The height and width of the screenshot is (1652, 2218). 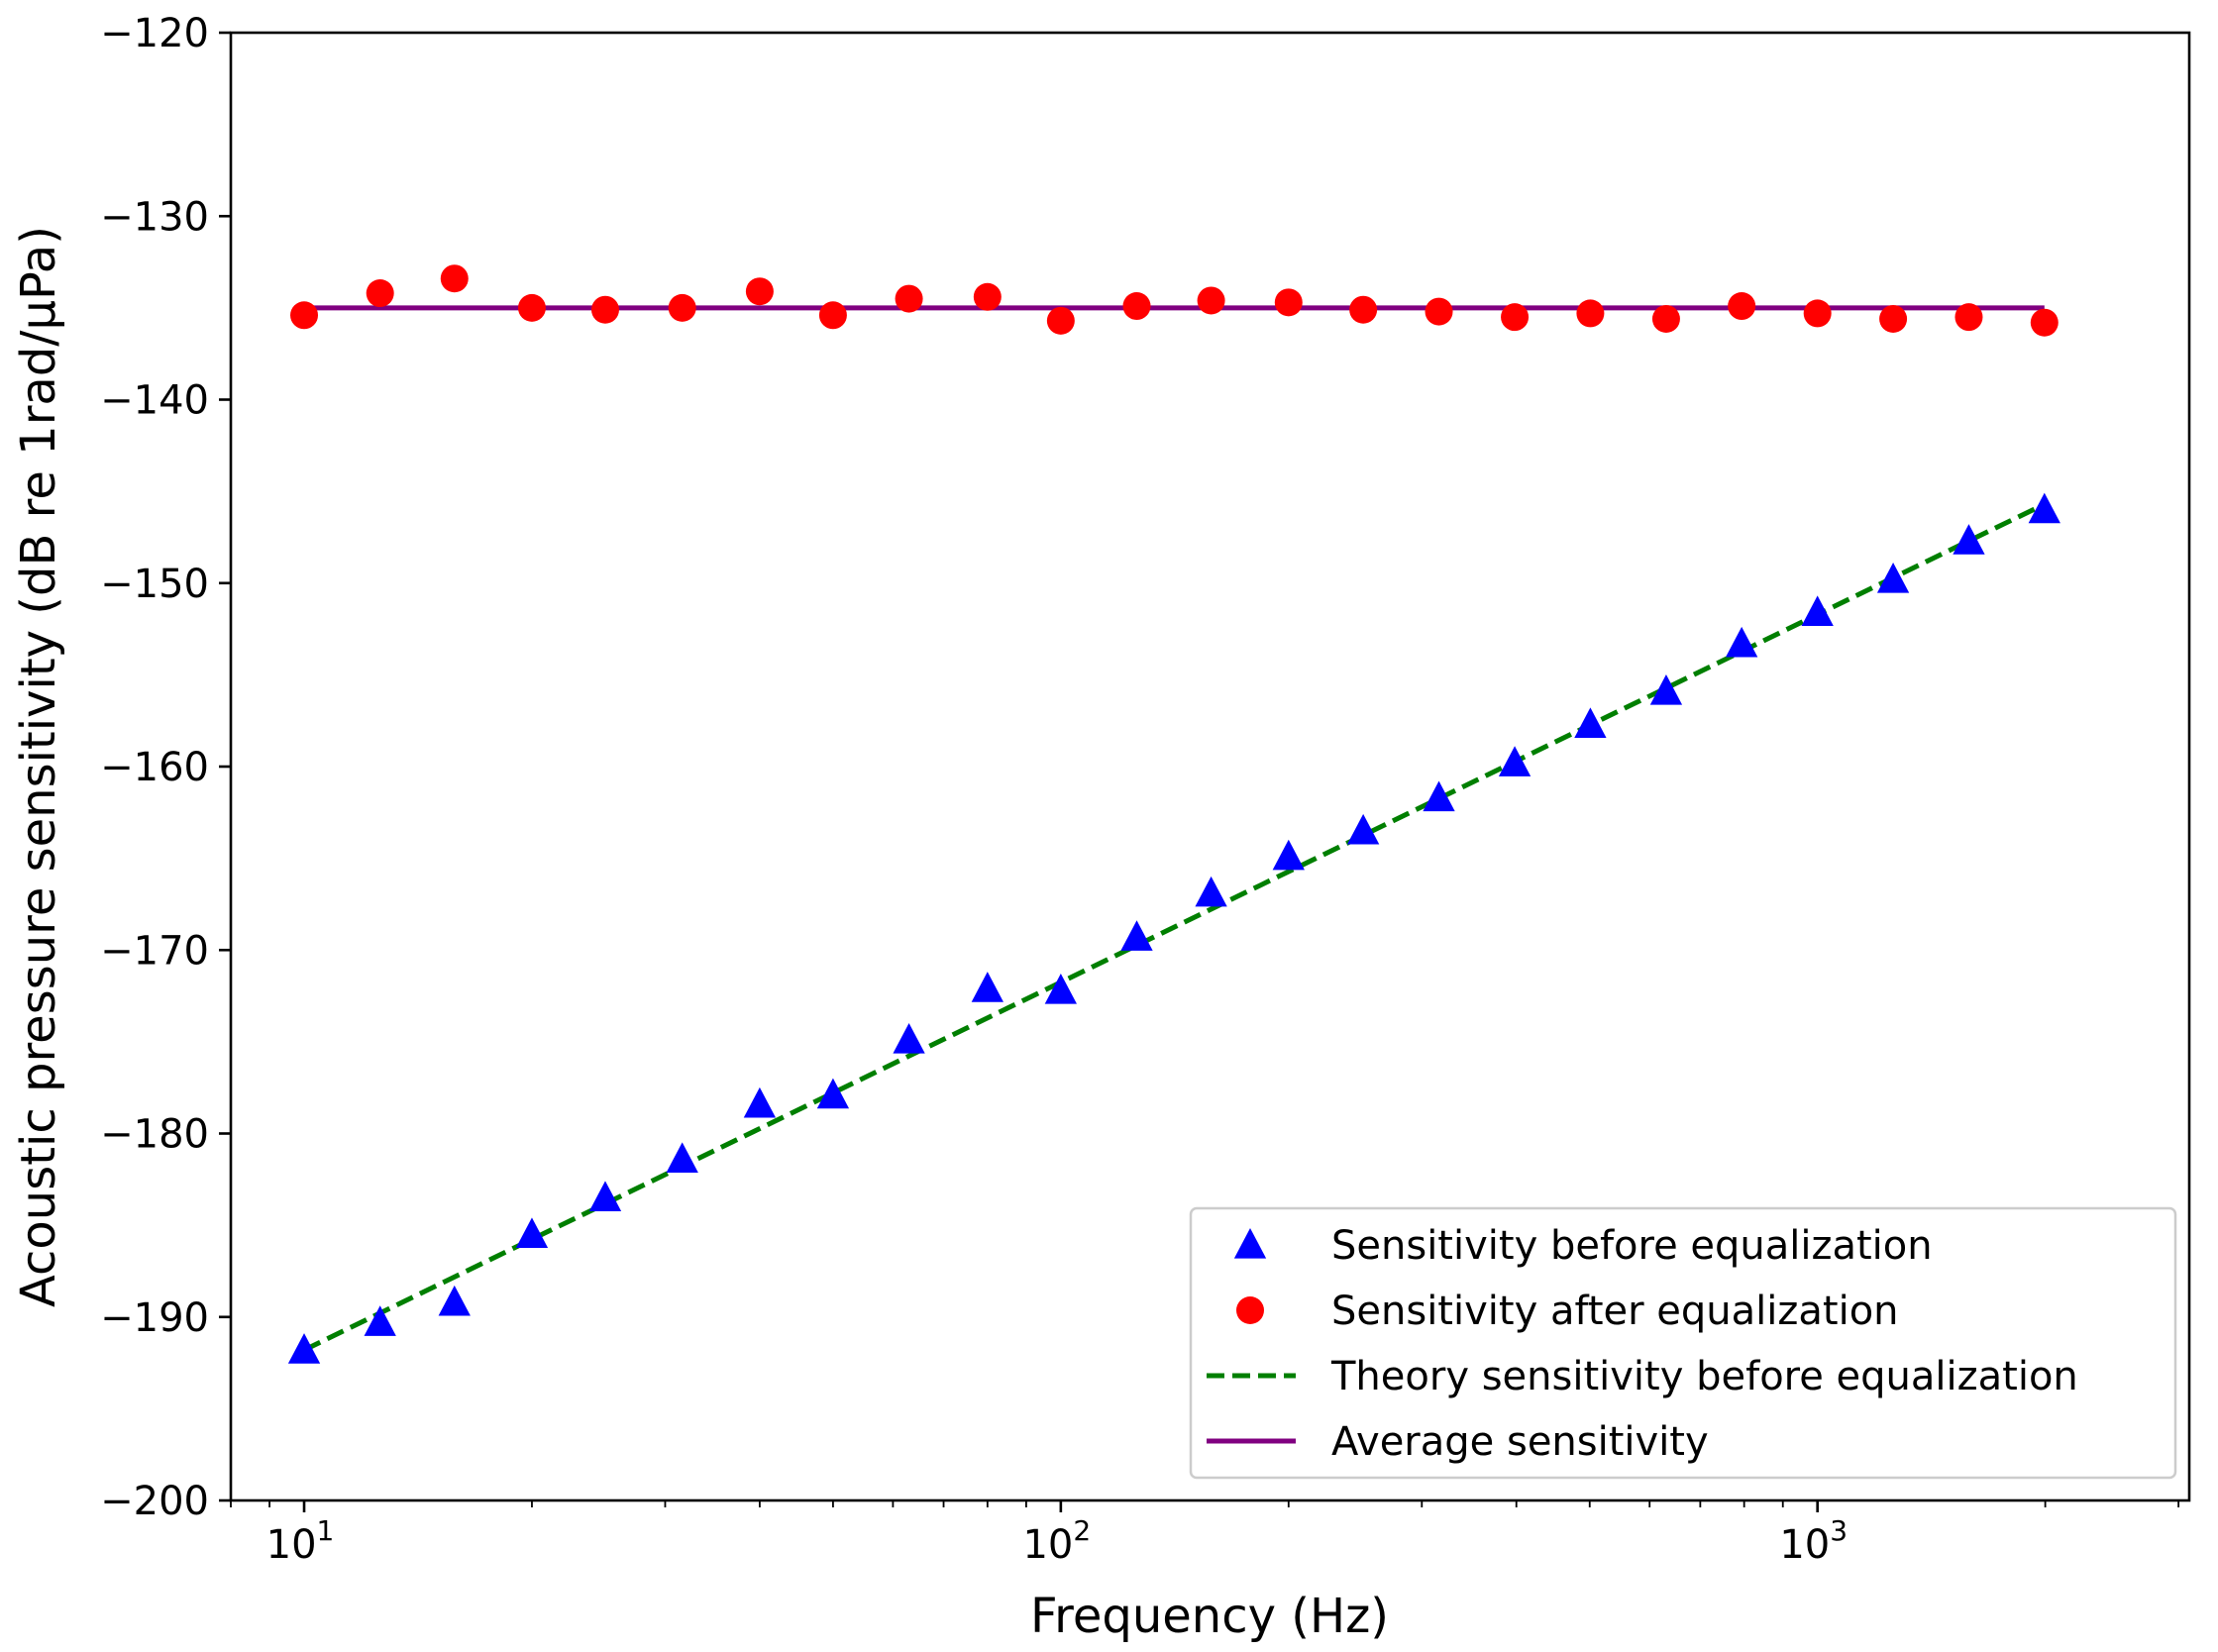 What do you see at coordinates (154, 1318) in the screenshot?
I see `y-tick-label: −190` at bounding box center [154, 1318].